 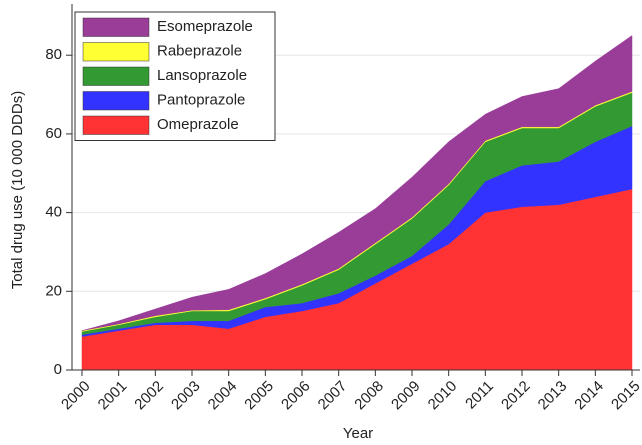 I want to click on x-tick-label: 2011, so click(x=479, y=395).